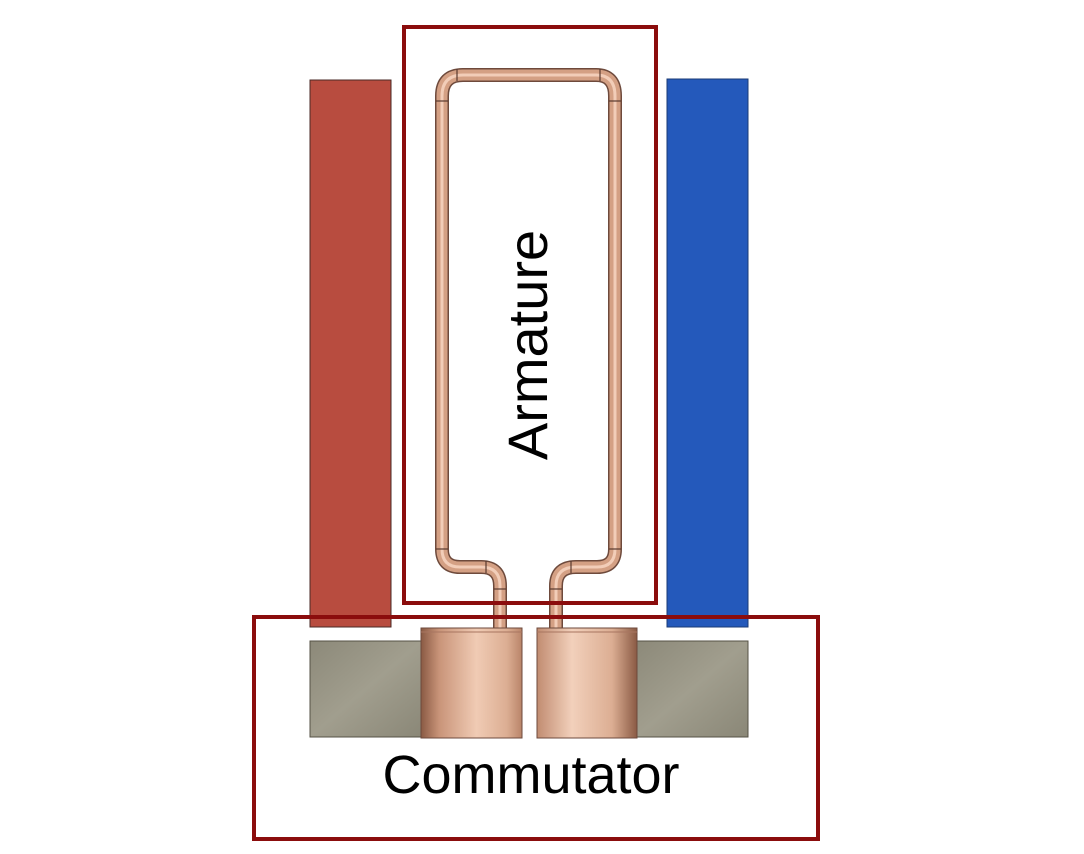 The height and width of the screenshot is (854, 1084). I want to click on left-brush, so click(366, 689).